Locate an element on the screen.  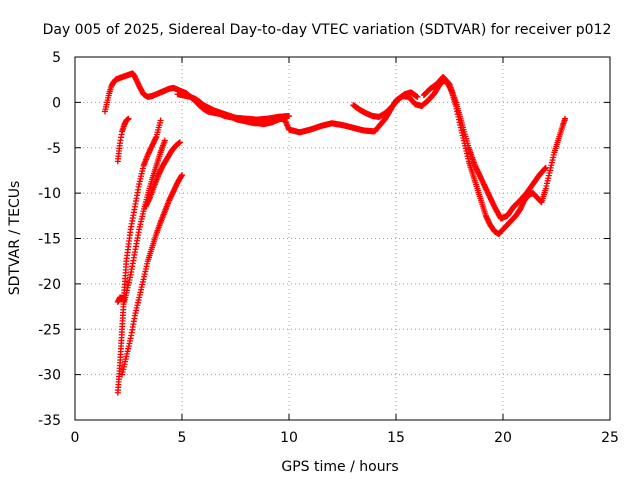
series-upper-left-arc is located at coordinates (162, 174).